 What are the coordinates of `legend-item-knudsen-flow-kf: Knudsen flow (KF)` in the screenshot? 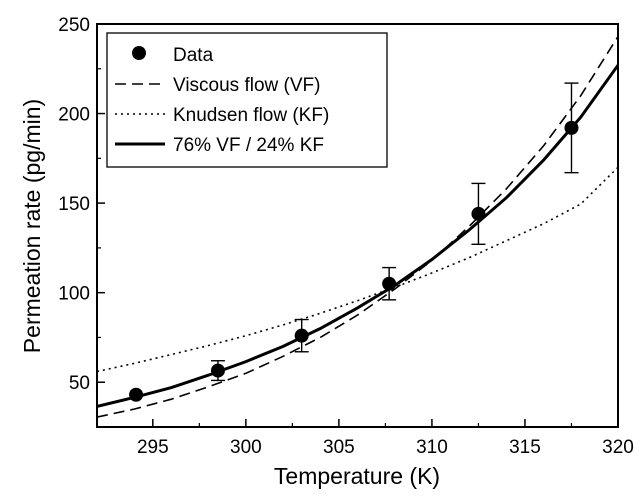 It's located at (222, 115).